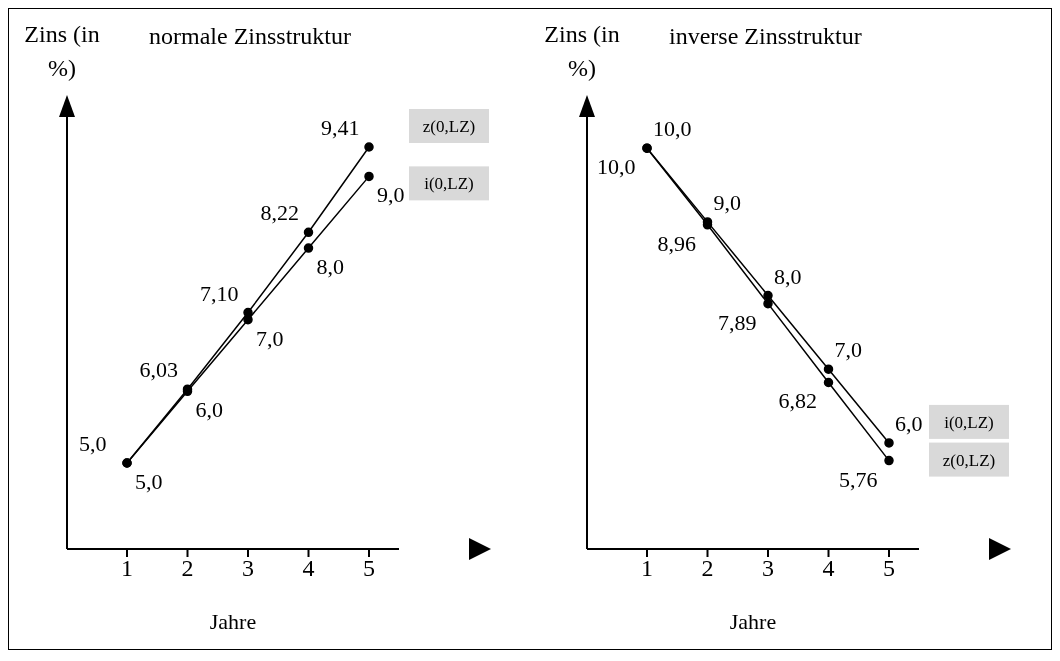  I want to click on data-label: 6,82, so click(797, 401).